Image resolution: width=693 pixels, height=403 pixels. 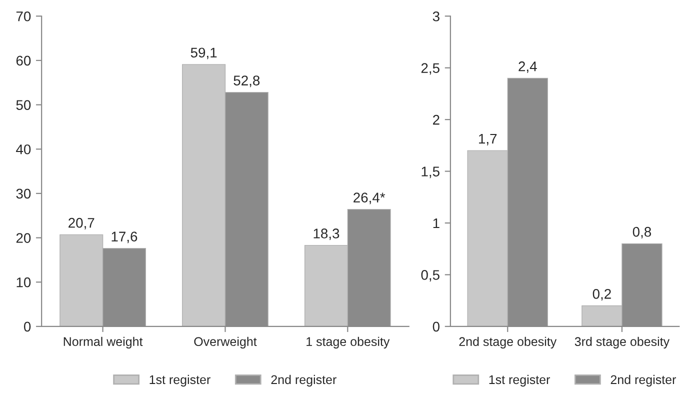 What do you see at coordinates (436, 223) in the screenshot?
I see `y-tick-label: 1` at bounding box center [436, 223].